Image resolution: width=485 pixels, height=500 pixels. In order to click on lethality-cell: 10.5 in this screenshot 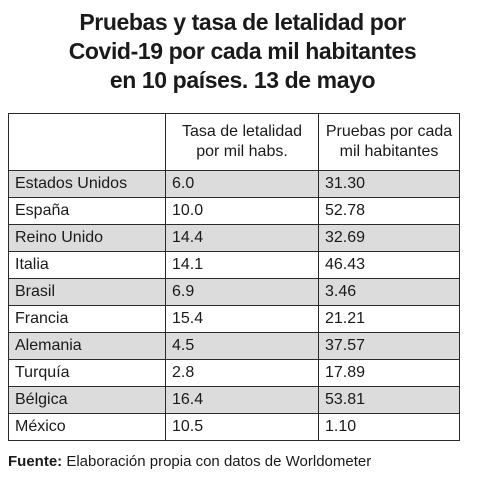, I will do `click(242, 427)`.